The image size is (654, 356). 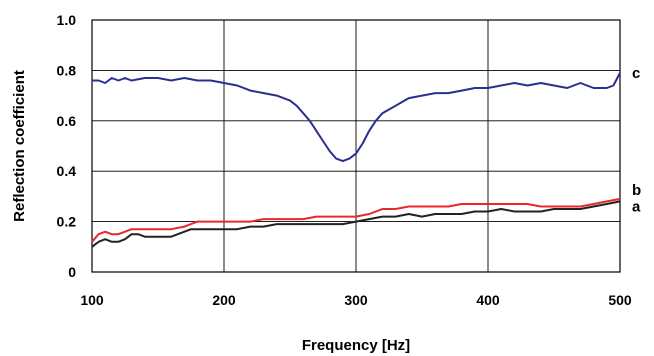 I want to click on series-label-a: a, so click(x=636, y=206).